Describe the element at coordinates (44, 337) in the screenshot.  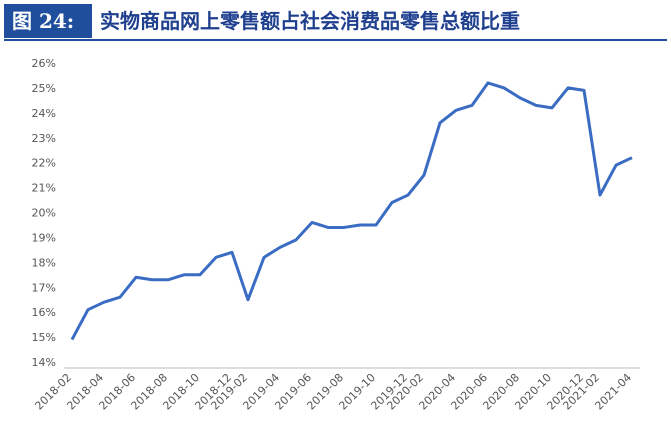
I see `y-tick-label: 15%` at that location.